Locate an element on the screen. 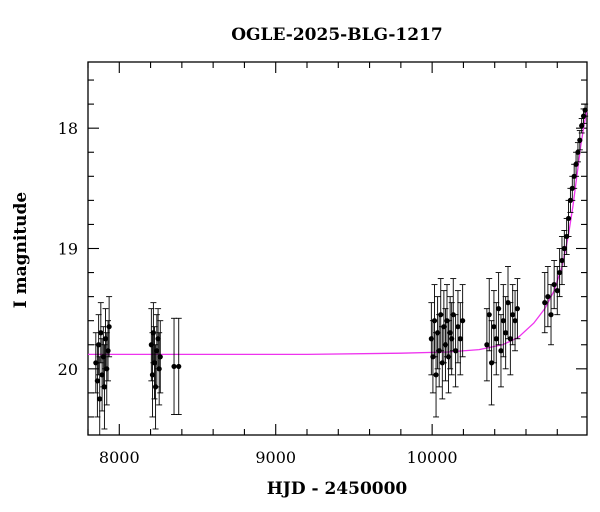  x-tick-label: 8000 is located at coordinates (119, 457).